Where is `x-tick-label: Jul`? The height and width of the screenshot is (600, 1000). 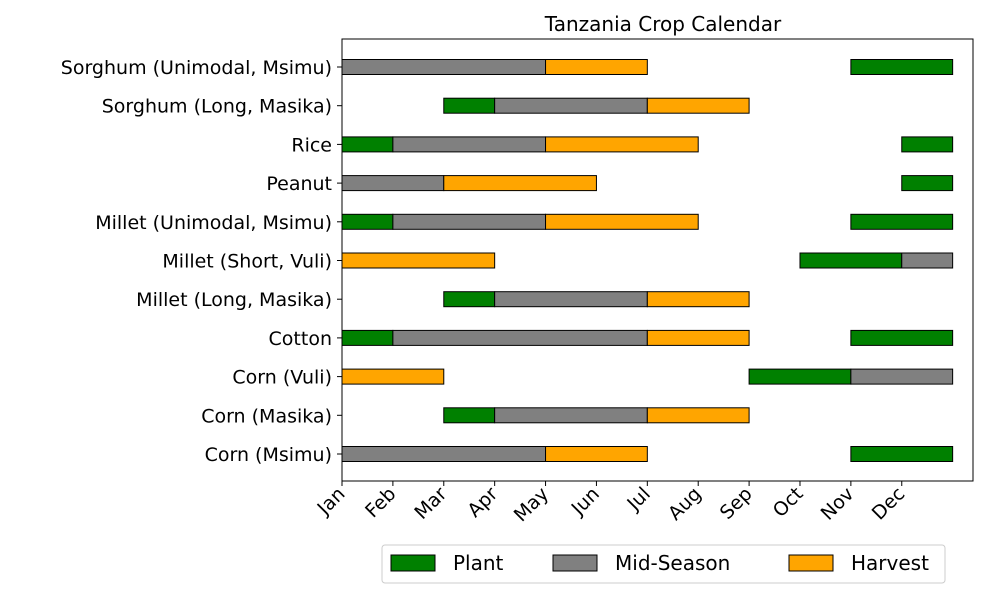
x-tick-label: Jul is located at coordinates (638, 499).